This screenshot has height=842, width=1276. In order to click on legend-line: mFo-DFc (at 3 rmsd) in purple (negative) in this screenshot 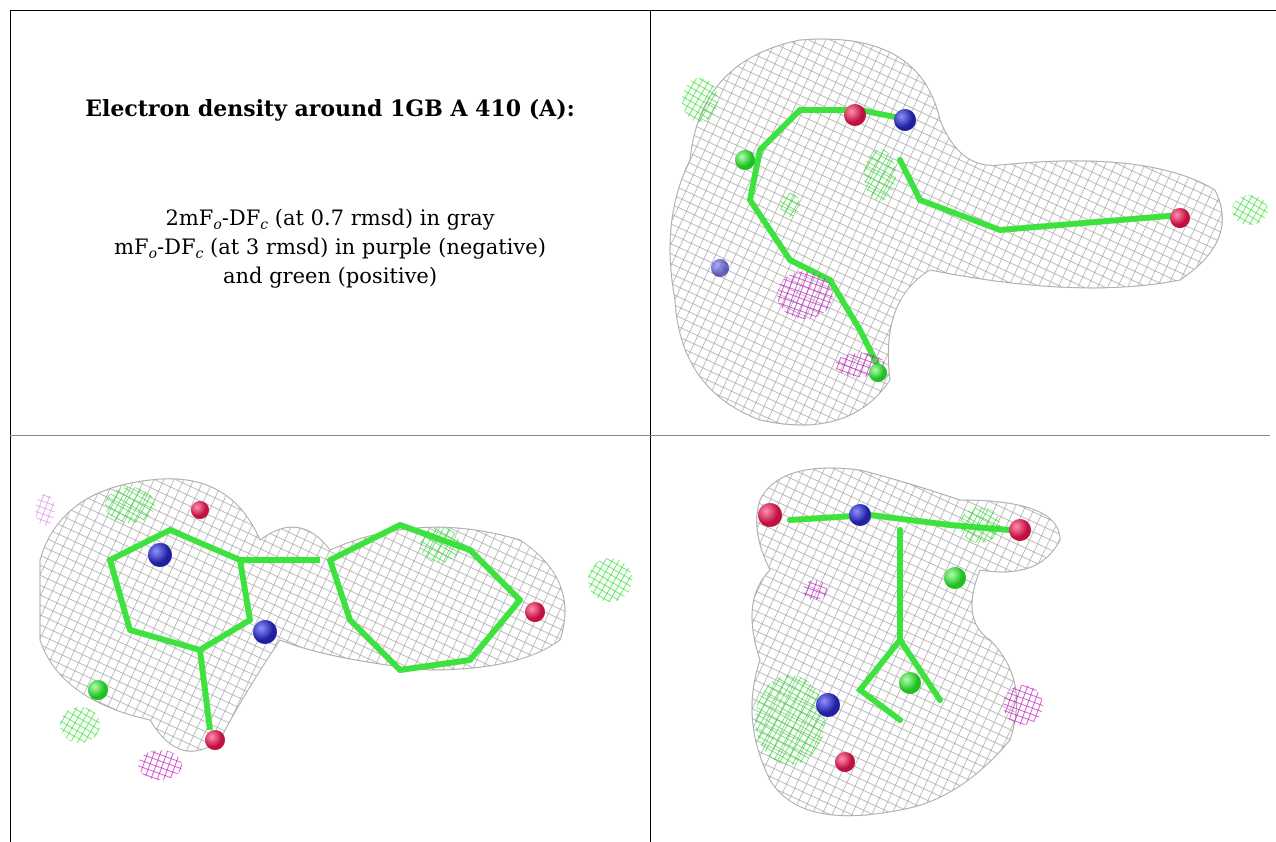, I will do `click(330, 247)`.